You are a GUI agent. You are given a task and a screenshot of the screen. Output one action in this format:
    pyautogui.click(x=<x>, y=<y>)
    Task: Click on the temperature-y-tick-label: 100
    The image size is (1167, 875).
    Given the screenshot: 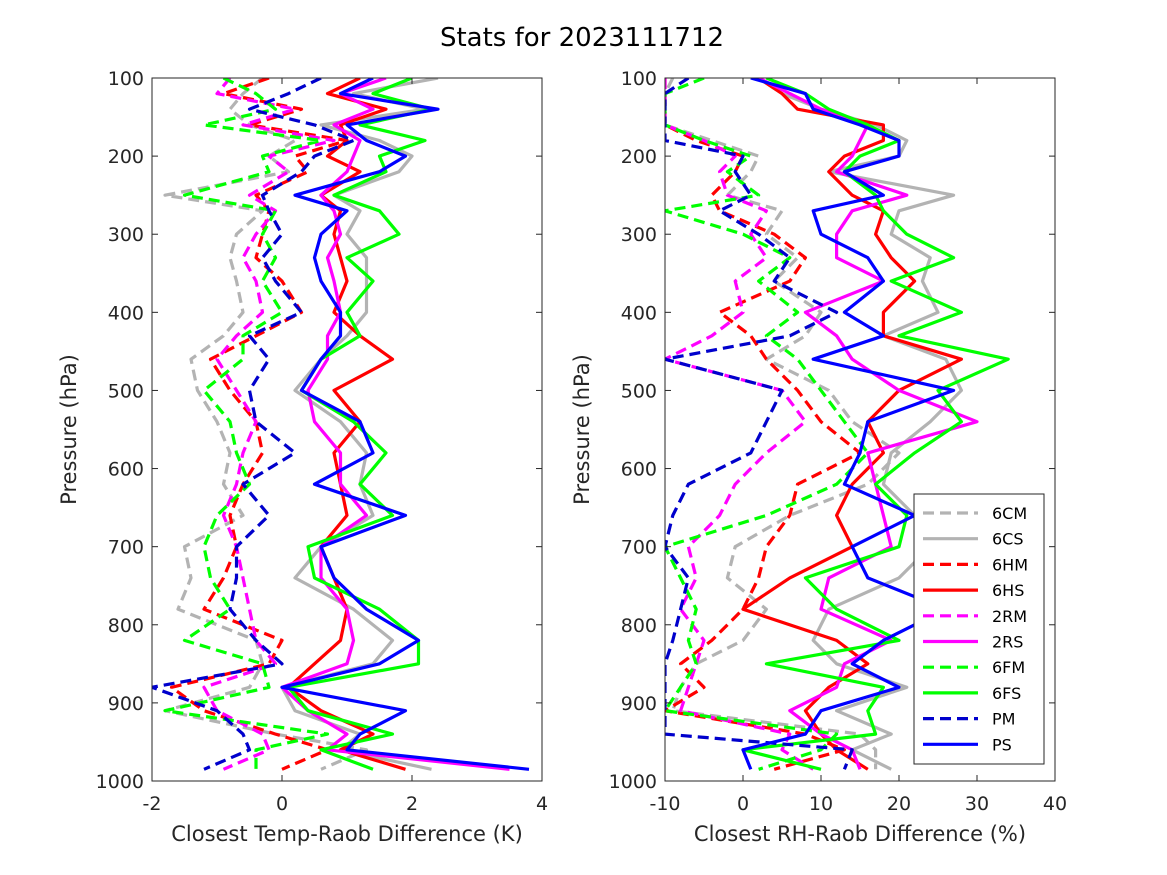 What is the action you would take?
    pyautogui.click(x=126, y=79)
    